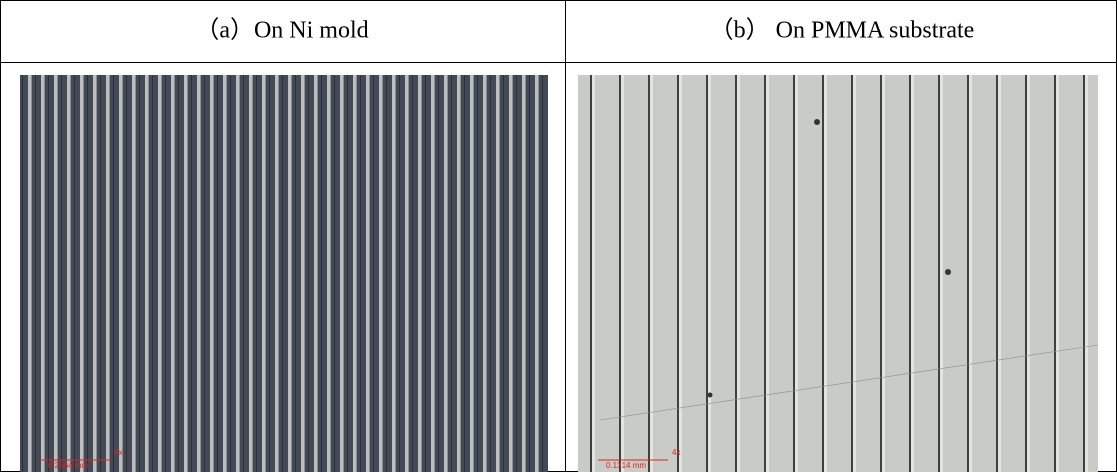 This screenshot has width=1117, height=472. I want to click on scale-label: 0.2564 mm, so click(68, 465).